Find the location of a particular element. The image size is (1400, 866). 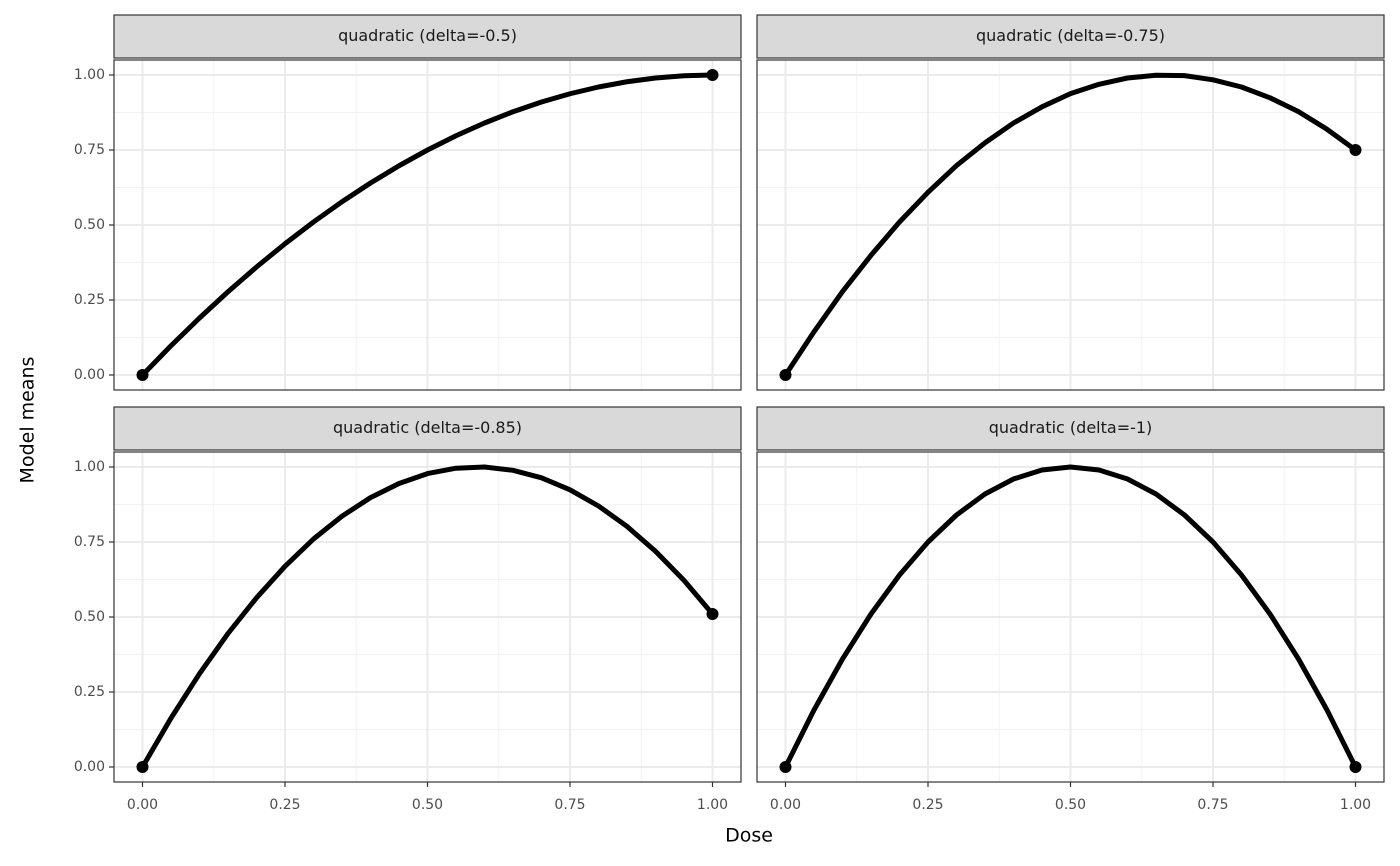

x-axis-title: Dose is located at coordinates (749, 836).